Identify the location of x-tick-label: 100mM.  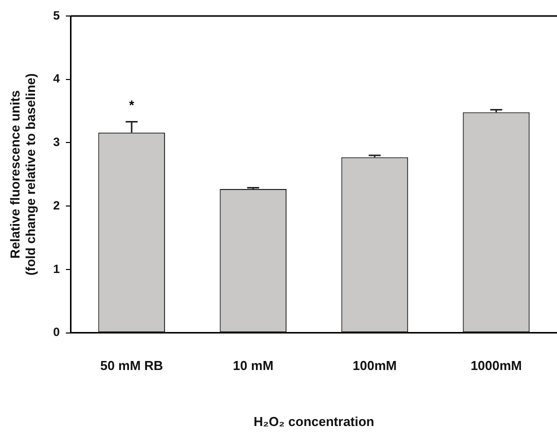
(374, 366).